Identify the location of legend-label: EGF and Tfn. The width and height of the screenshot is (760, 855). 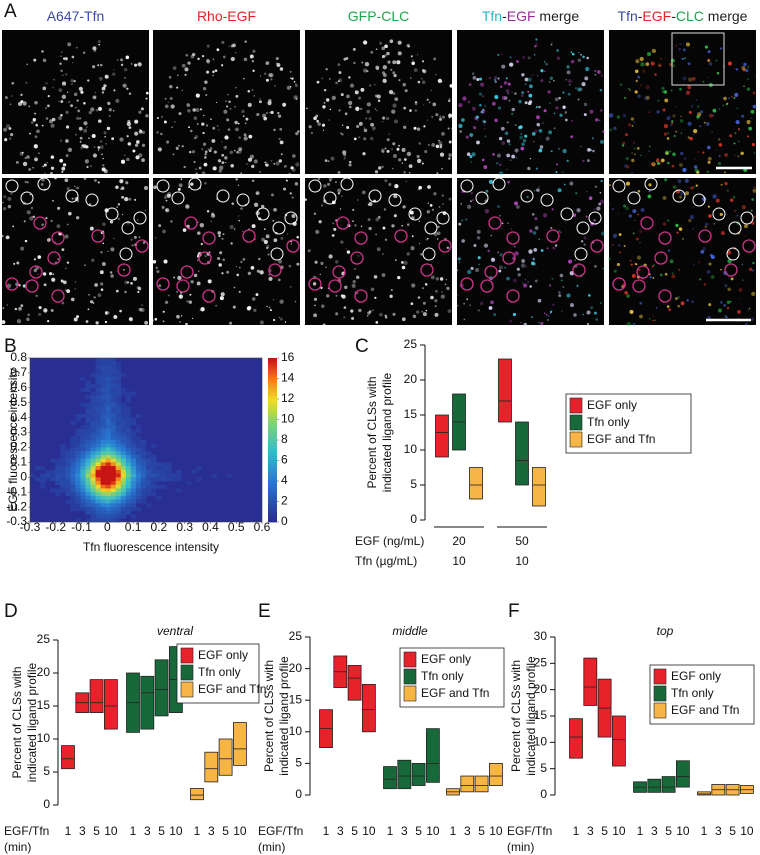
(705, 710).